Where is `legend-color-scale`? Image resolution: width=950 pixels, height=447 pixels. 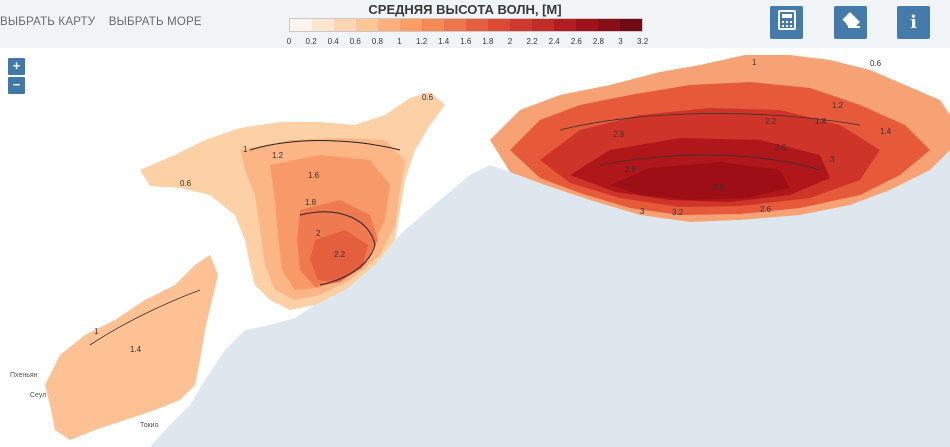
legend-color-scale is located at coordinates (466, 25).